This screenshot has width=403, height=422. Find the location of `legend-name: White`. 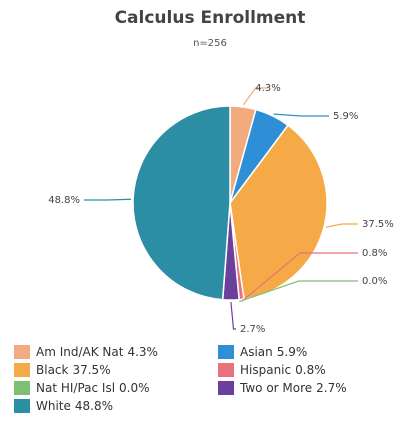

legend-name: White is located at coordinates (53, 406).